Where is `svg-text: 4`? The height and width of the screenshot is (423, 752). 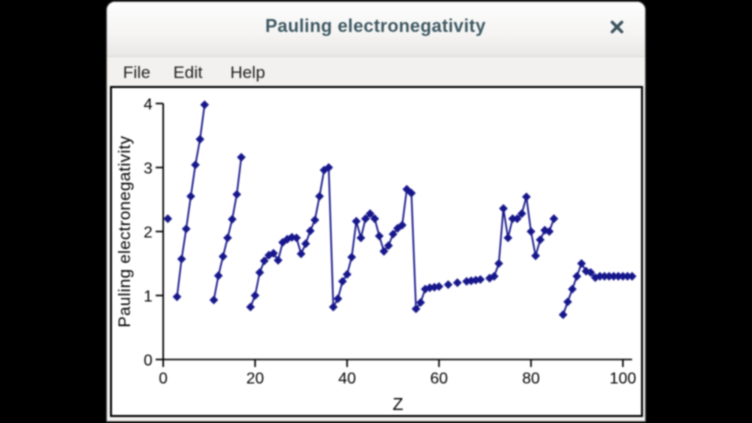 svg-text: 4 is located at coordinates (148, 104).